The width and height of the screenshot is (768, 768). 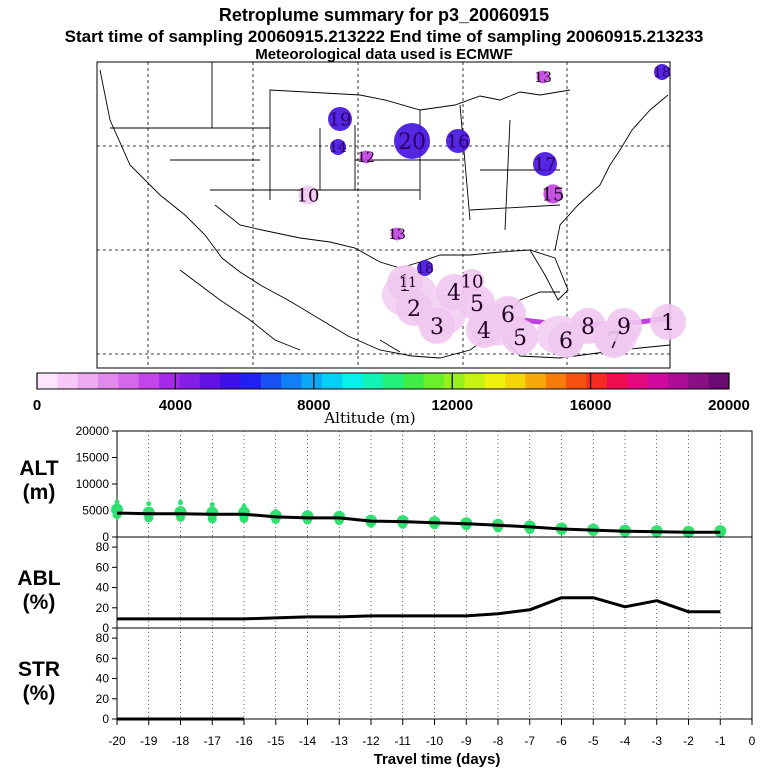 What do you see at coordinates (38, 590) in the screenshot?
I see `abl-ylabel: ABL (%)` at bounding box center [38, 590].